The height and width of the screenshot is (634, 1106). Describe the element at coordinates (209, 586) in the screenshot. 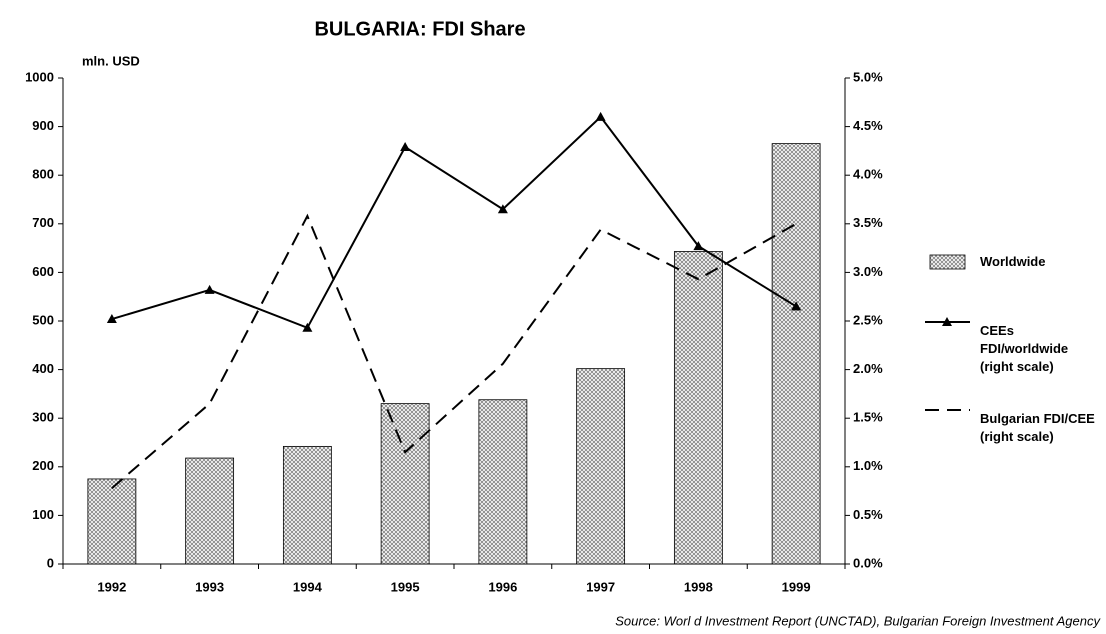

I see `x-tick-label: 1993` at that location.